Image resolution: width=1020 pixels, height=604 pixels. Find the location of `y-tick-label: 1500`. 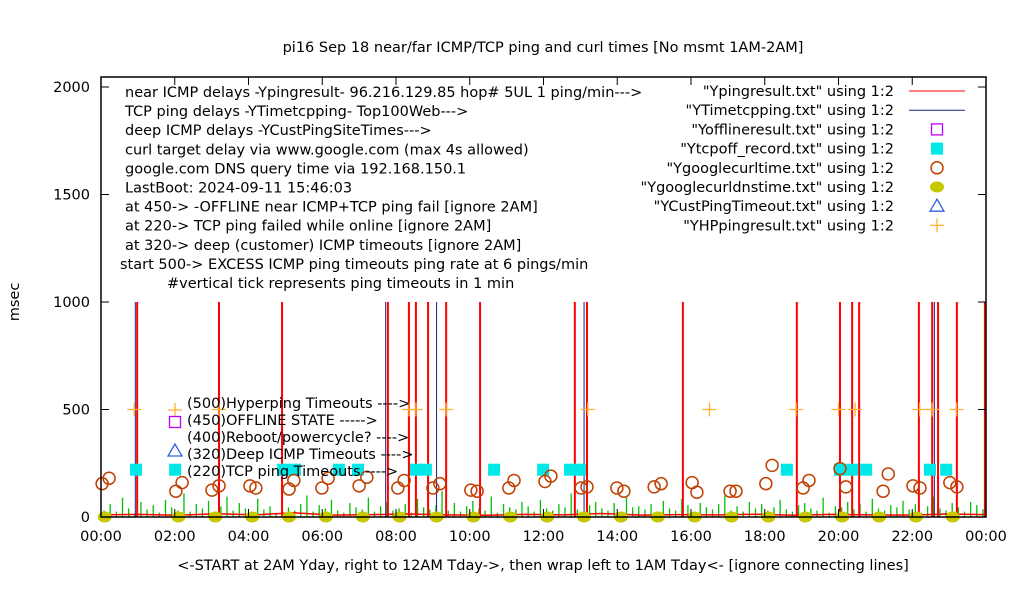

y-tick-label: 1500 is located at coordinates (71, 196).